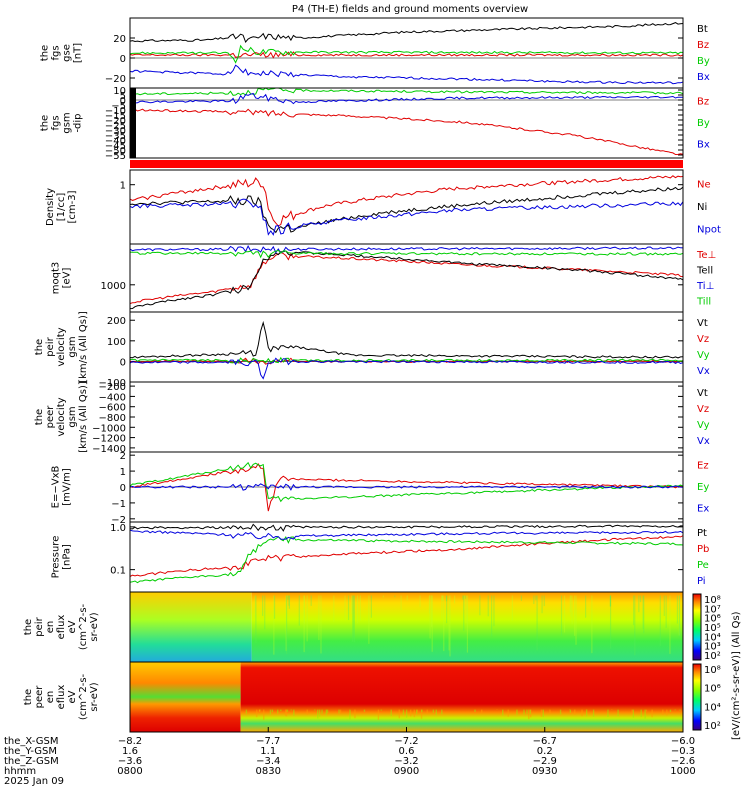 The image size is (750, 800). I want to click on series-line-till, so click(406, 254).